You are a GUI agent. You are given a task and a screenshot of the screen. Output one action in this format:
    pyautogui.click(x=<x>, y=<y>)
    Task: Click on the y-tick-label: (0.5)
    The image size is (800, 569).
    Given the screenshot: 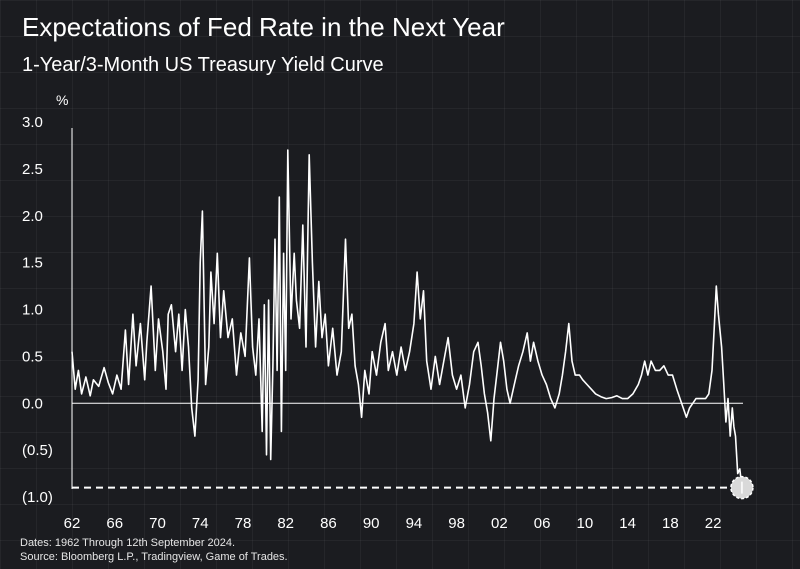 What is the action you would take?
    pyautogui.click(x=37, y=450)
    